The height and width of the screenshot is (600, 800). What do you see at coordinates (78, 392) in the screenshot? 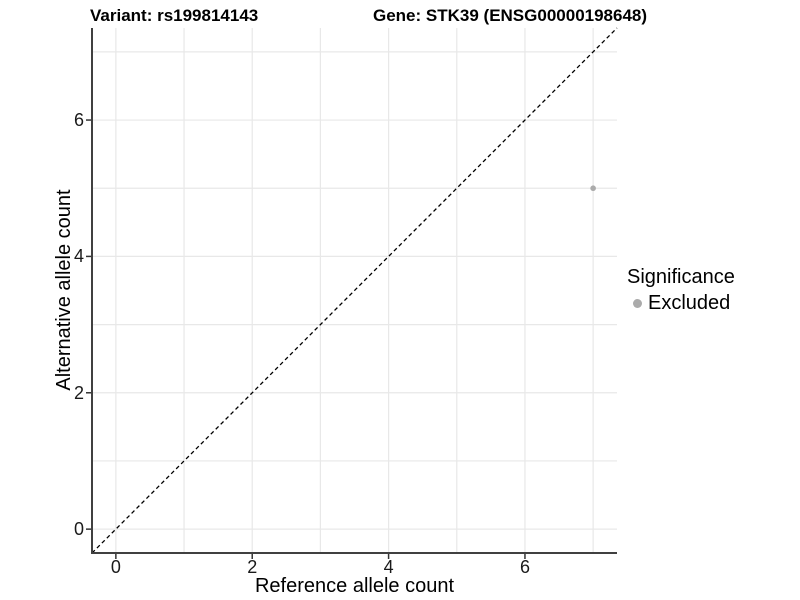
I see `y-tick-label: 2` at bounding box center [78, 392].